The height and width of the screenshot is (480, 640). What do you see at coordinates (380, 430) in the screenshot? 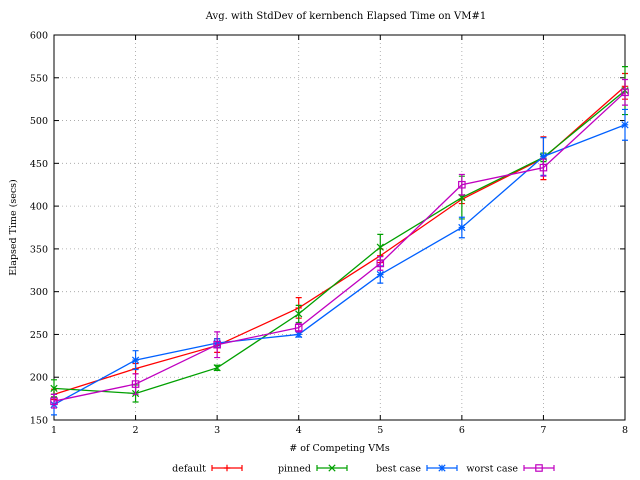
I see `x-tick-label: 5` at bounding box center [380, 430].